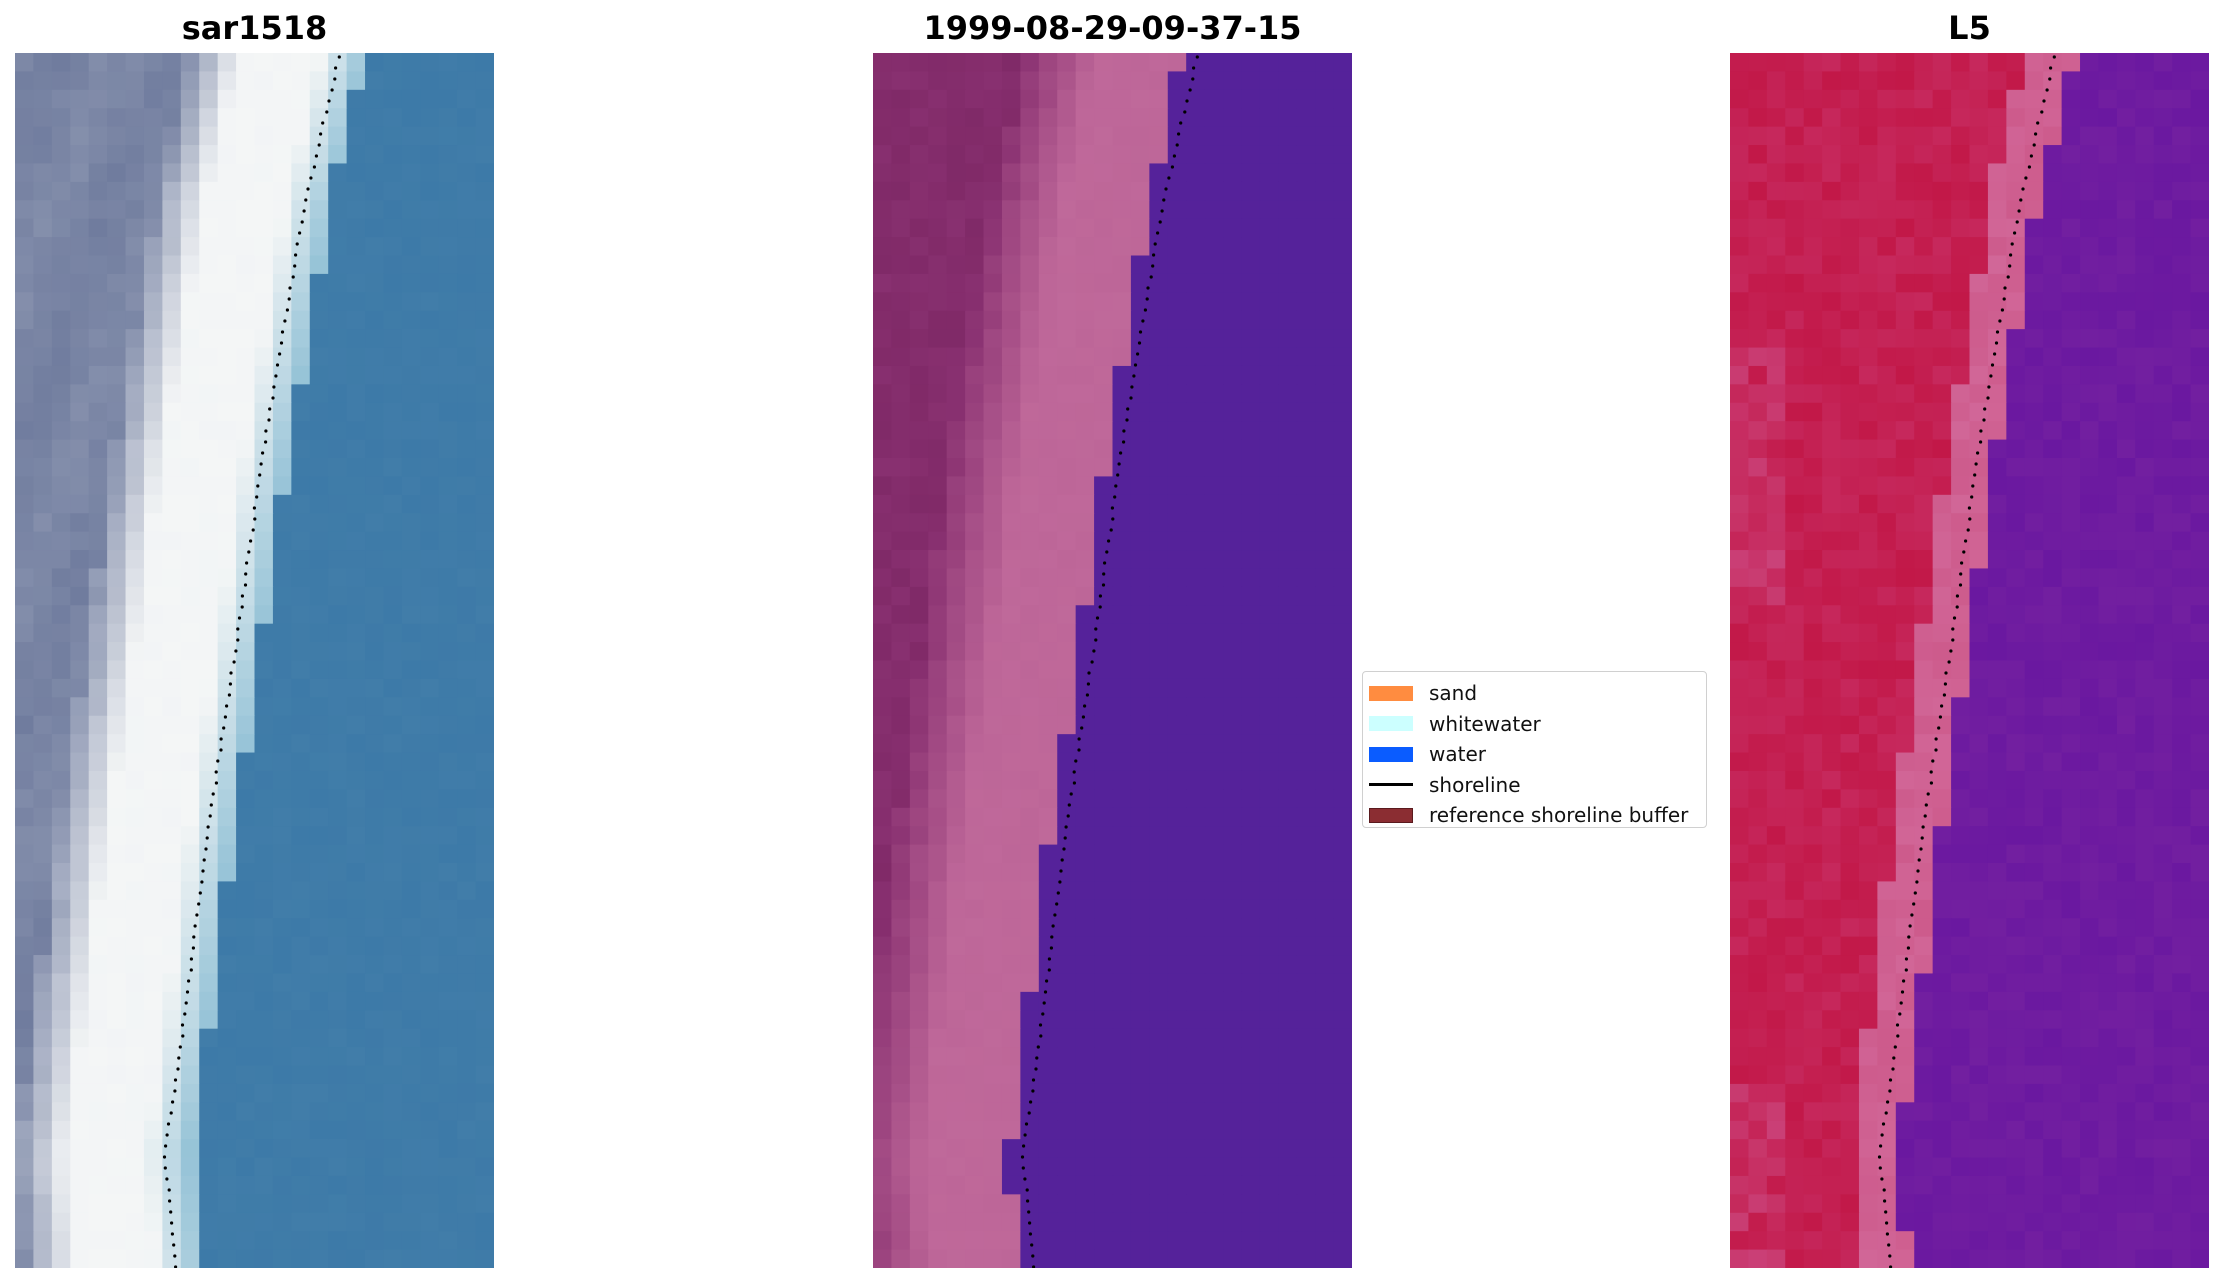 The height and width of the screenshot is (1283, 2223). What do you see at coordinates (1534, 693) in the screenshot?
I see `legend-item-sand: sand` at bounding box center [1534, 693].